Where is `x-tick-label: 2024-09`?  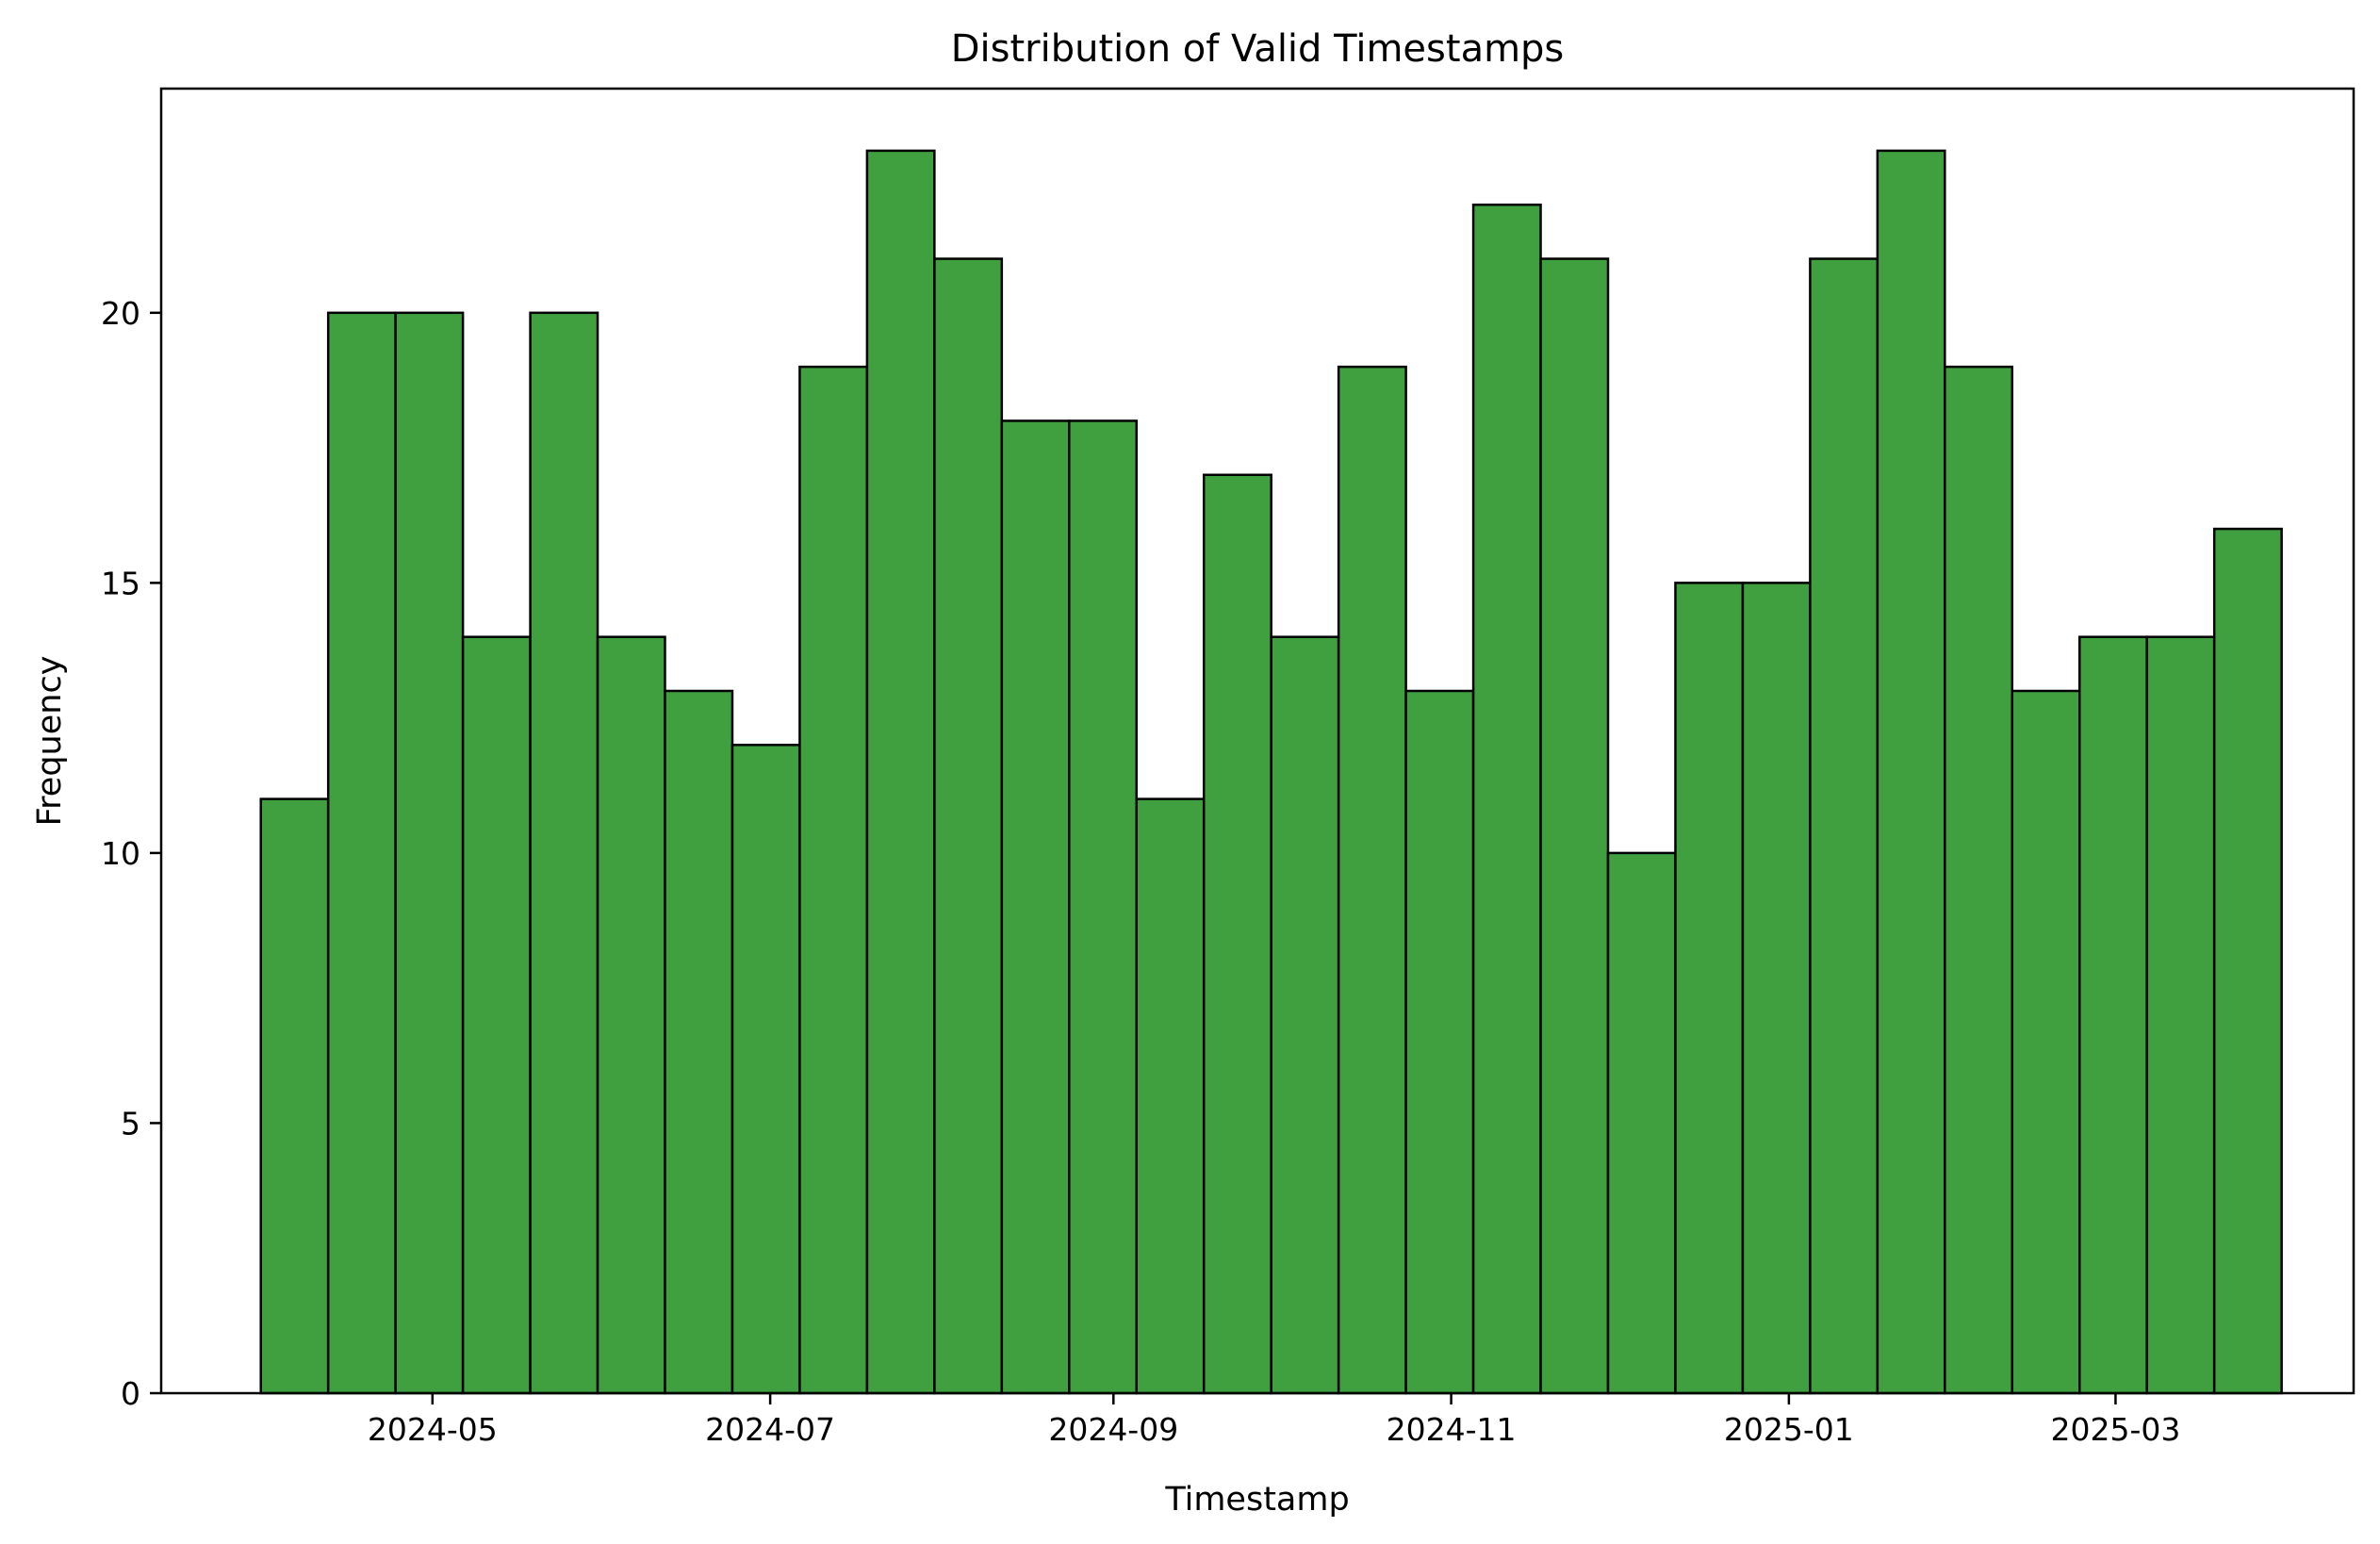
x-tick-label: 2024-09 is located at coordinates (1113, 1429).